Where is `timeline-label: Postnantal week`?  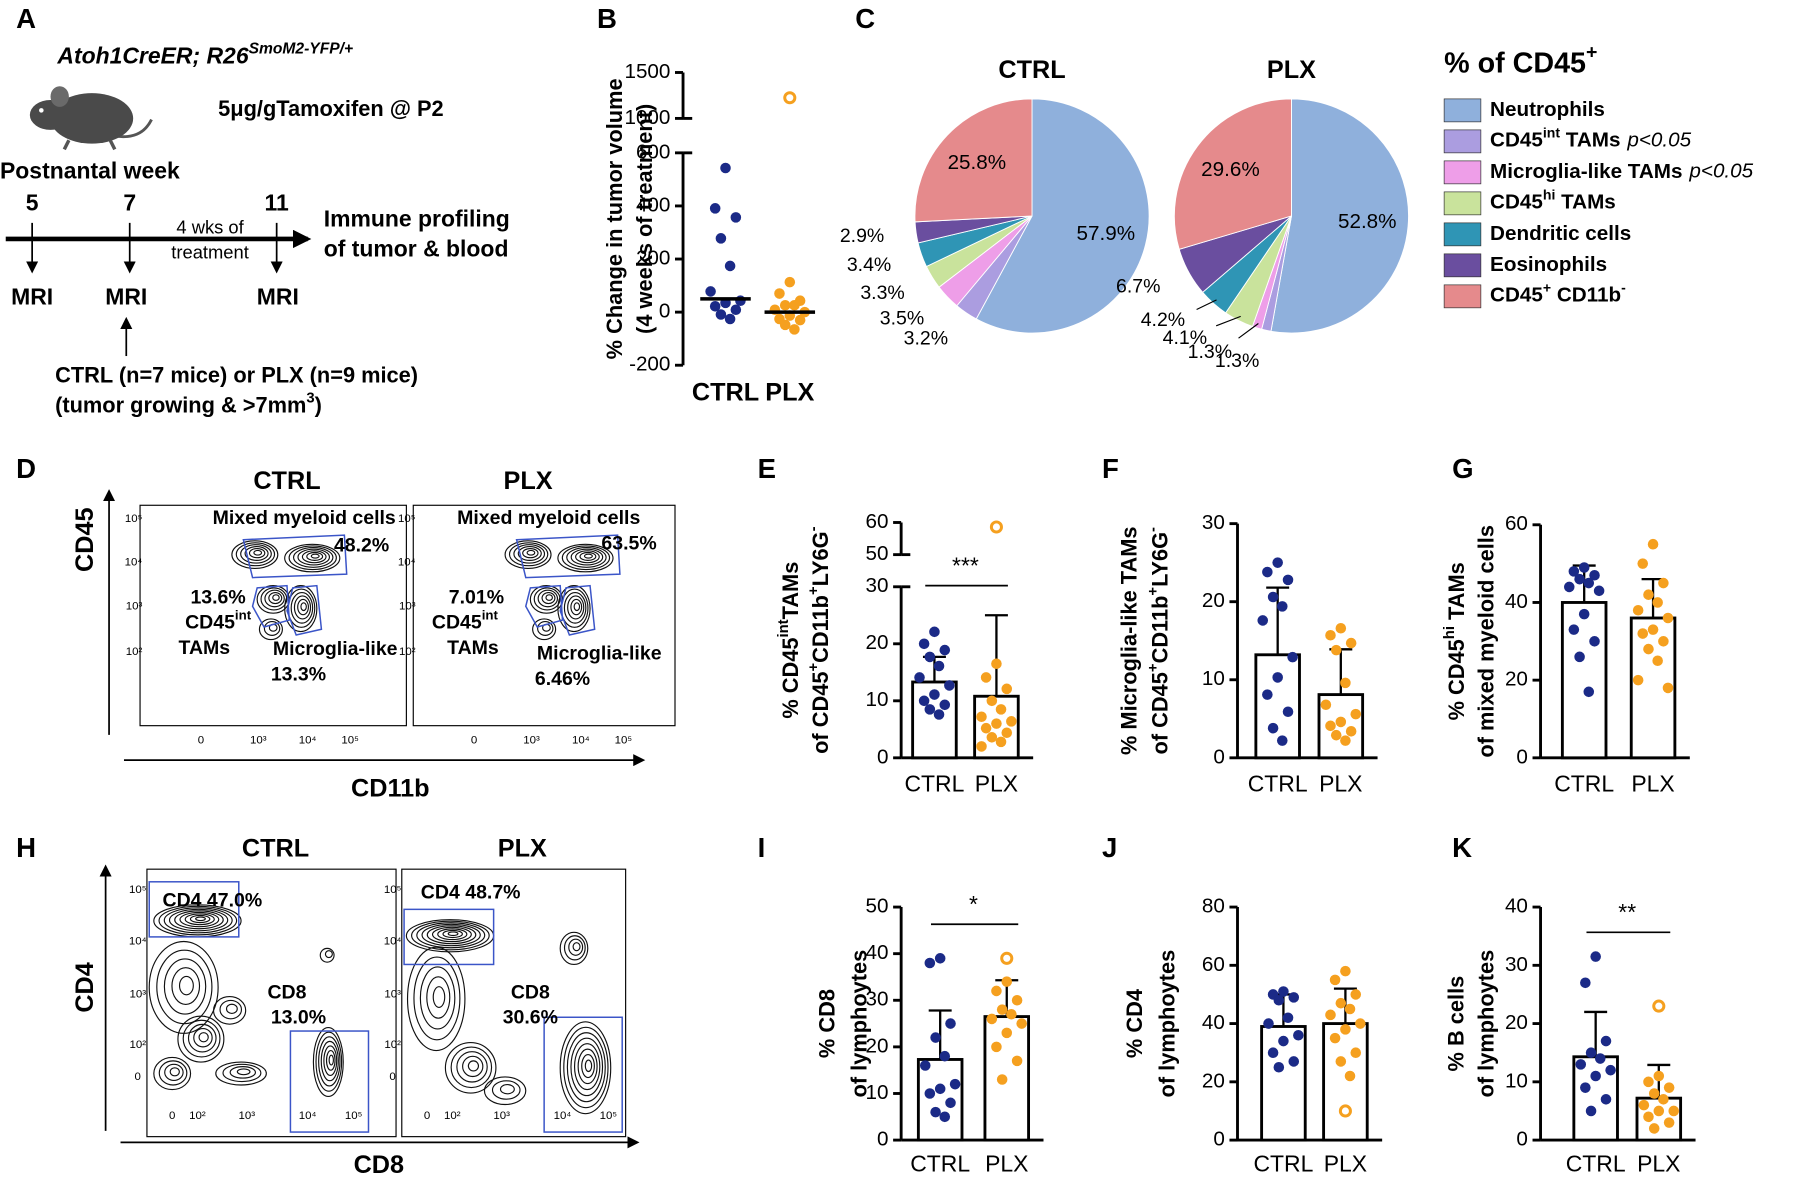
timeline-label: Postnantal week is located at coordinates (90, 170).